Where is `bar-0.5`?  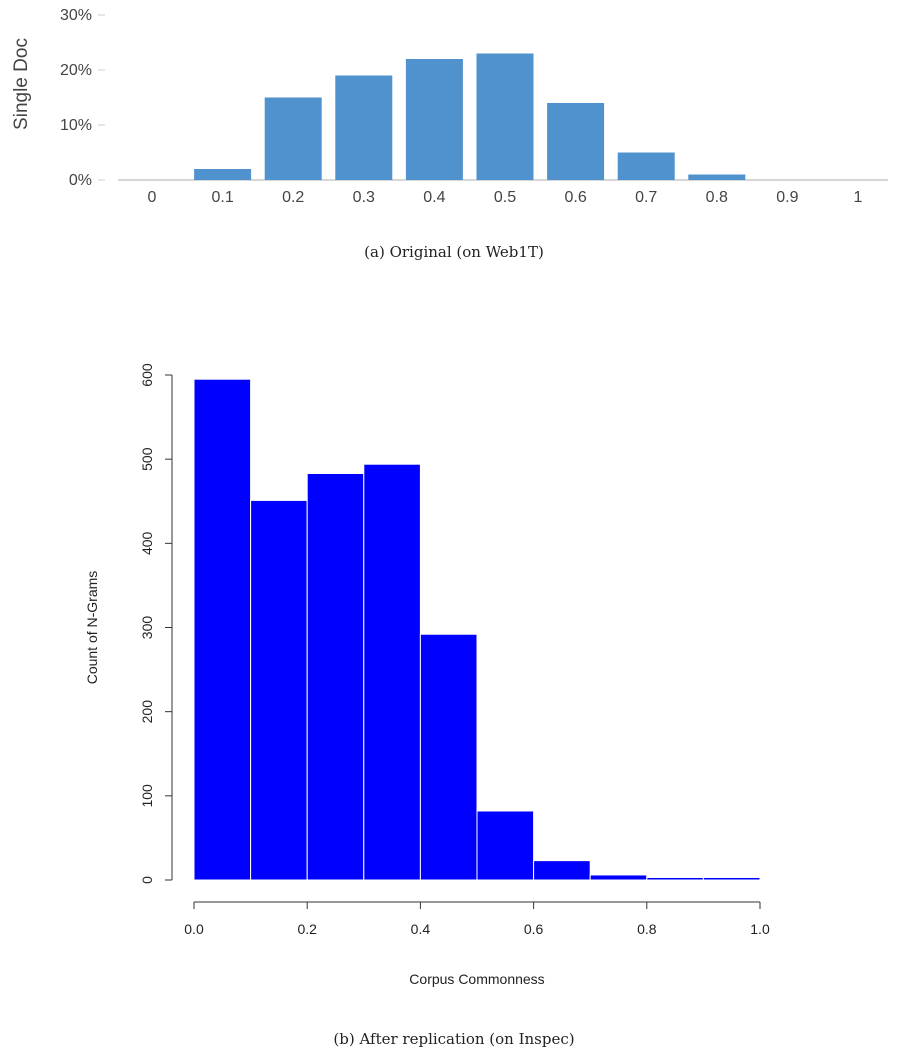
bar-0.5 is located at coordinates (505, 116).